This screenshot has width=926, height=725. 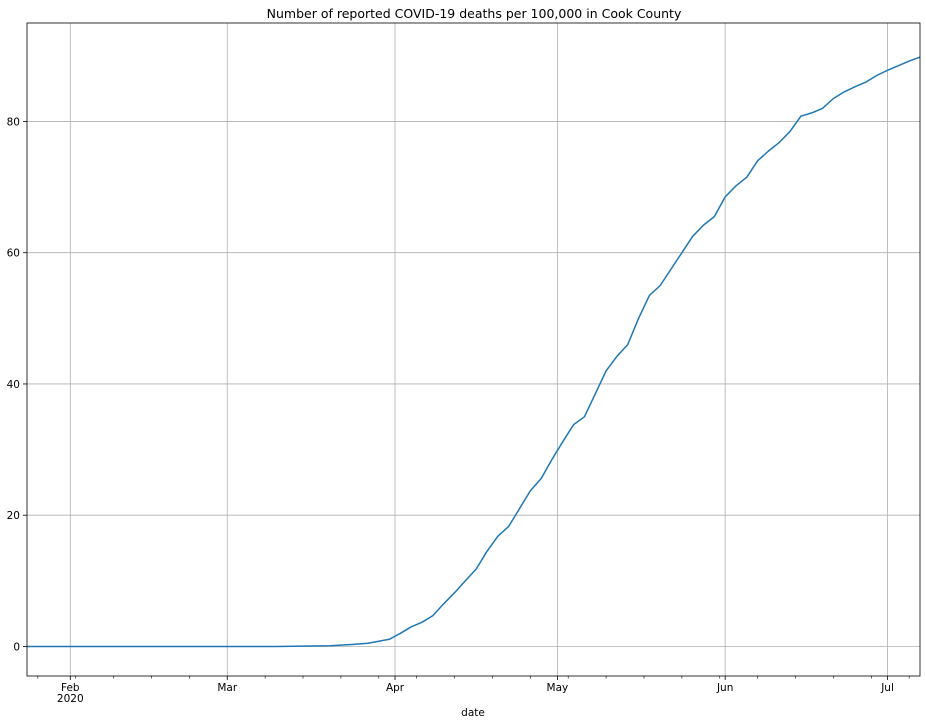 I want to click on y-tick-label: 60, so click(x=13, y=254).